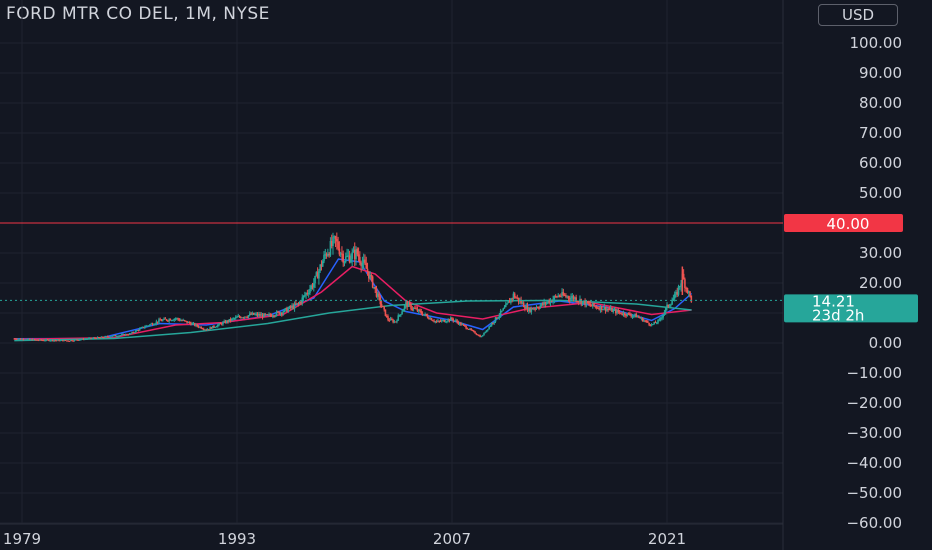 This screenshot has width=932, height=550. What do you see at coordinates (885, 343) in the screenshot?
I see `y-tick-label: 0.00` at bounding box center [885, 343].